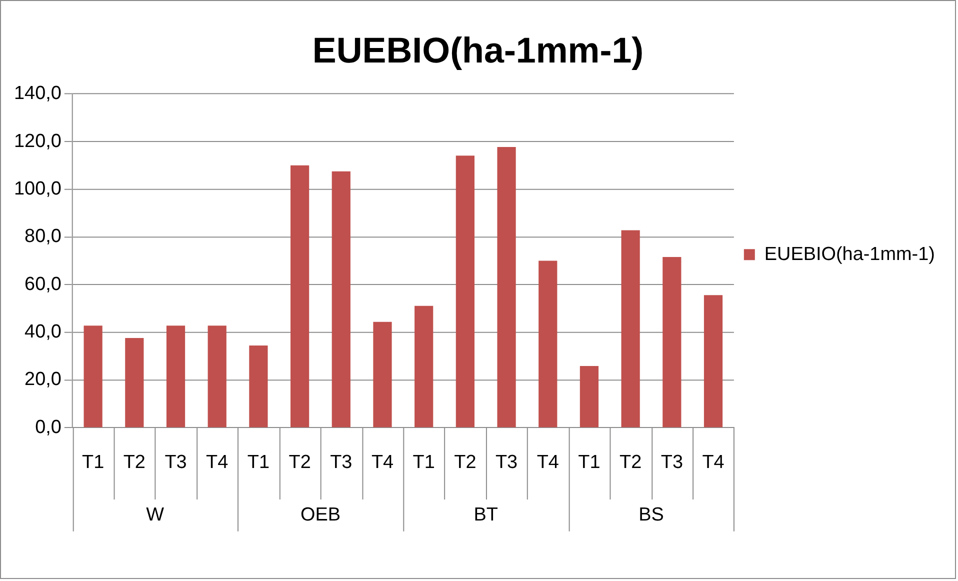  What do you see at coordinates (849, 254) in the screenshot?
I see `legend-label: EUEBIO(ha-1mm-1)` at bounding box center [849, 254].